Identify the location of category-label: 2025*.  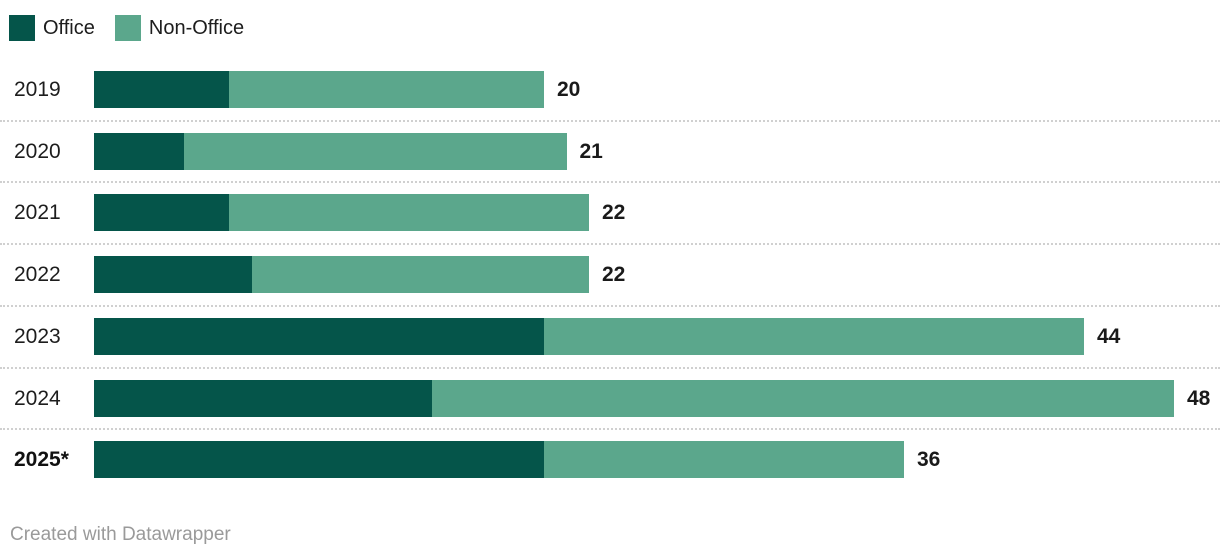
(41, 460).